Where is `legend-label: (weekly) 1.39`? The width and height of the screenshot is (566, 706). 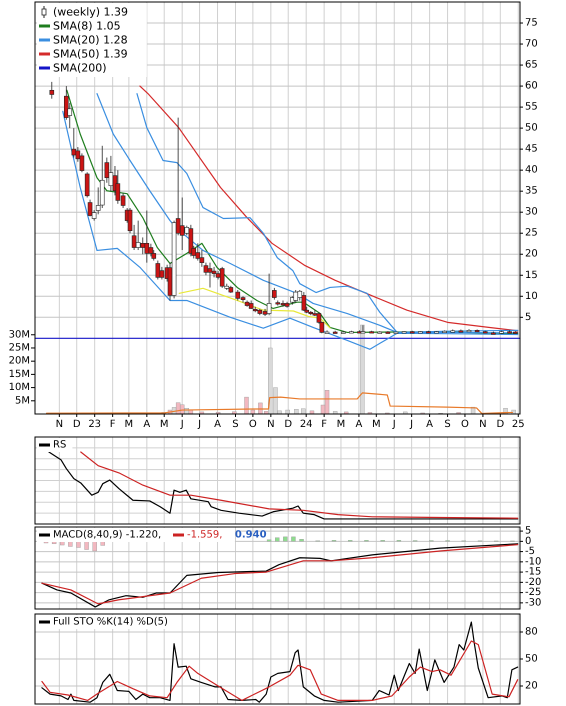 legend-label: (weekly) 1.39 is located at coordinates (90, 12).